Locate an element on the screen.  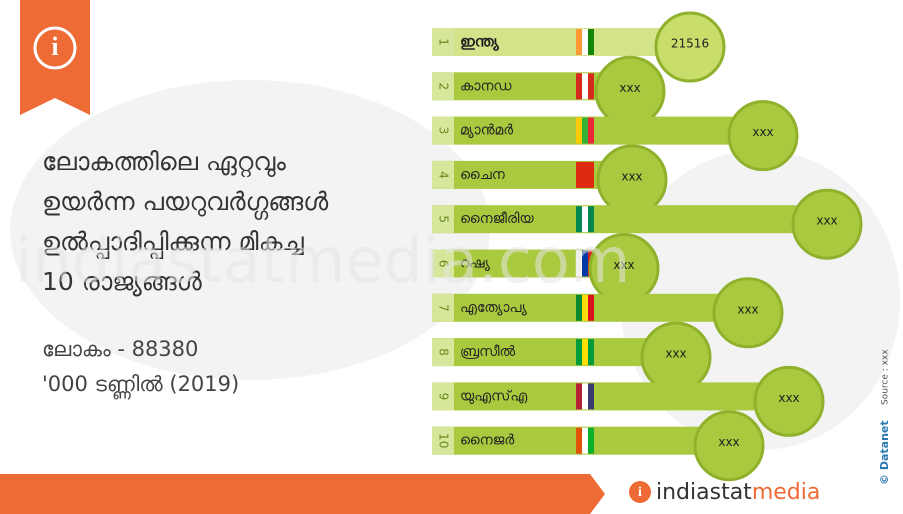
country: നൈജീരിയ is located at coordinates (497, 219).